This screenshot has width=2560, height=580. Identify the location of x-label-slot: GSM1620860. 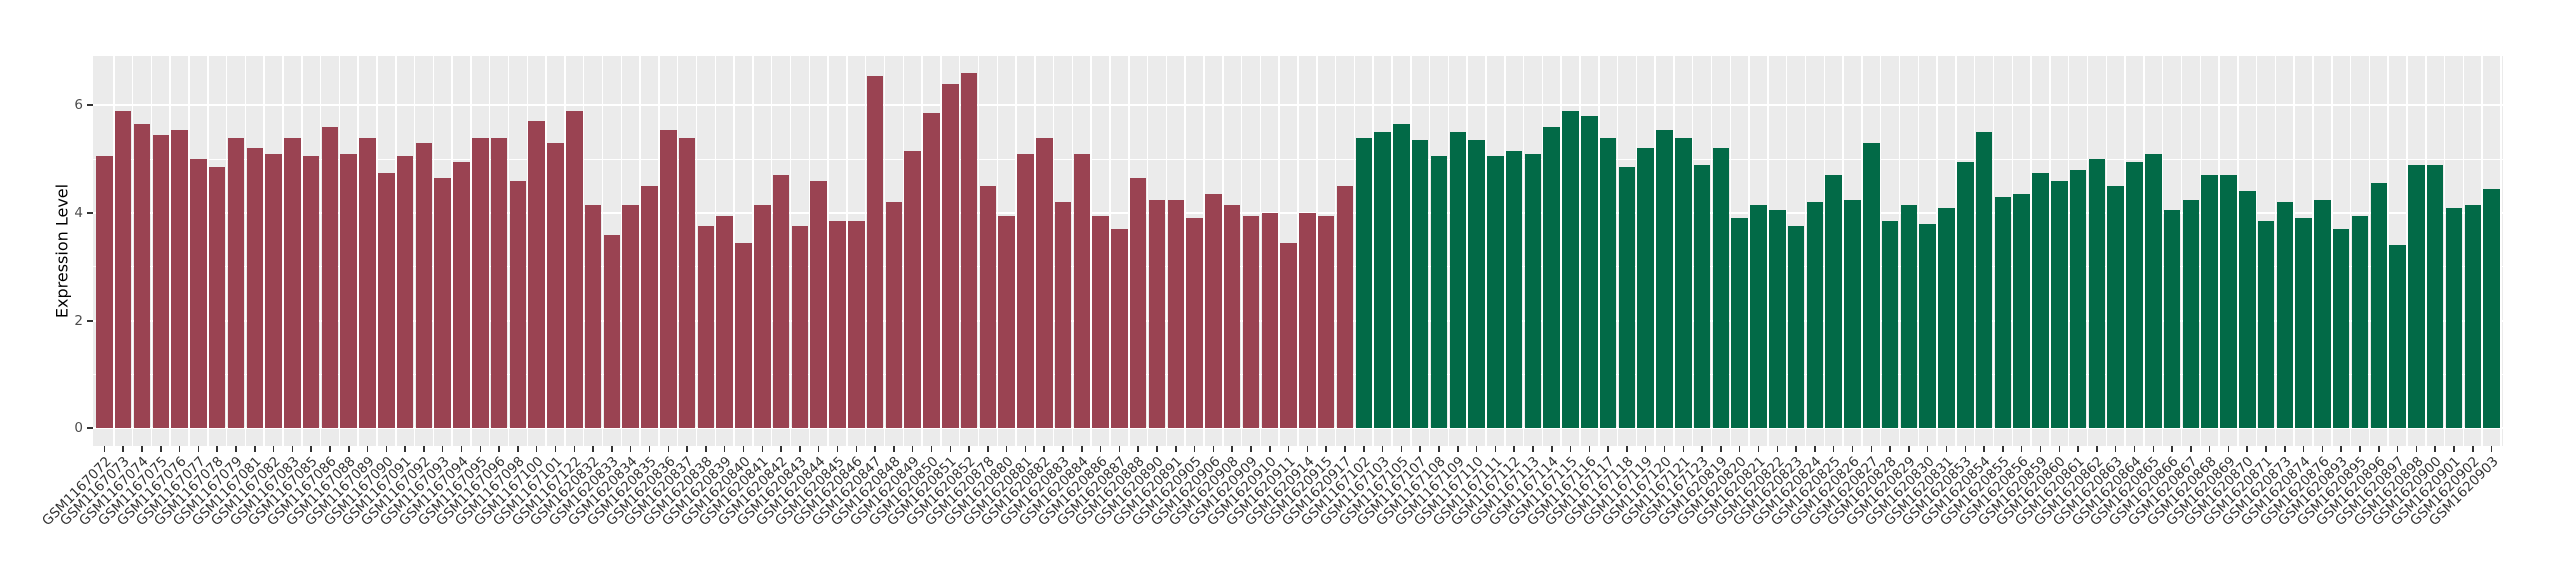
(2032, 515).